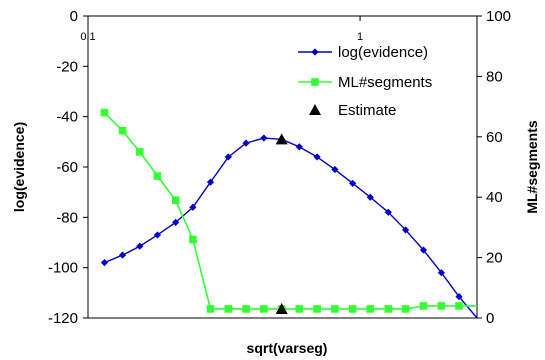 The width and height of the screenshot is (545, 360). I want to click on y-tick-left-label: -40, so click(67, 117).